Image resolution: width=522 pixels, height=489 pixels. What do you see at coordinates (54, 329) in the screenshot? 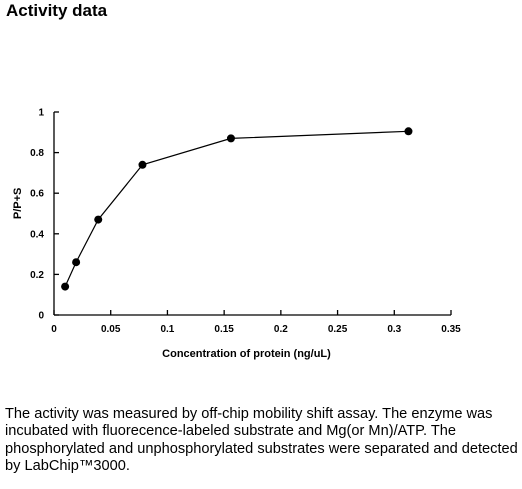
I see `x-tick-label: 0` at bounding box center [54, 329].